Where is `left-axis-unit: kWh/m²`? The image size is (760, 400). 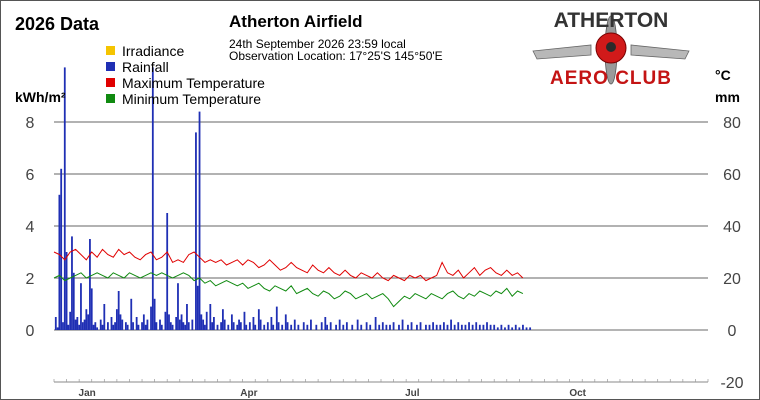
left-axis-unit: kWh/m² is located at coordinates (40, 97).